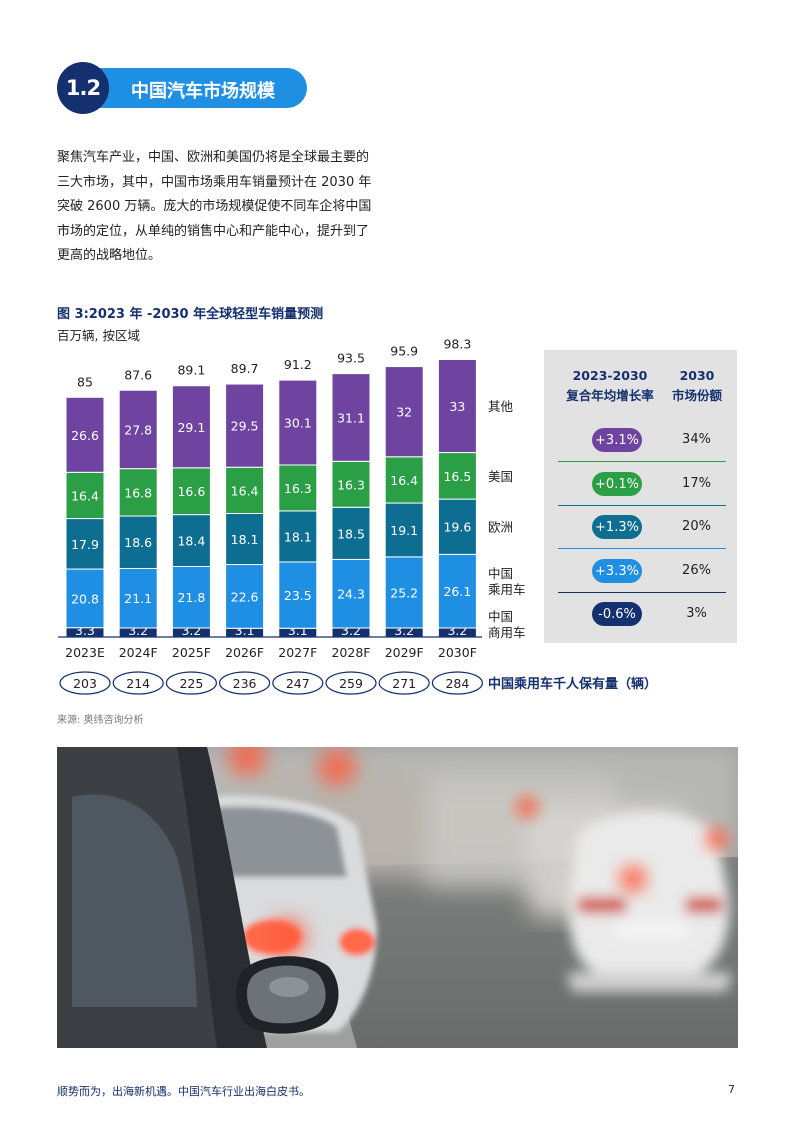 The image size is (793, 1122). I want to click on intro-line: 更高的战略地位。, so click(109, 255).